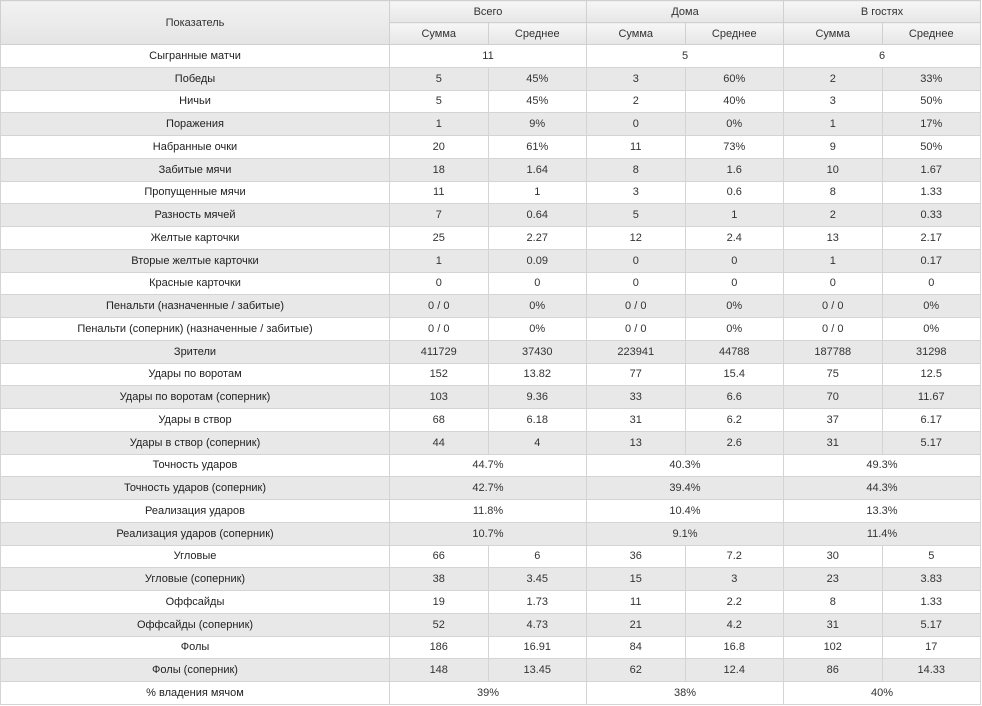 The width and height of the screenshot is (982, 706). I want to click on row-label: Угловые (соперник), so click(195, 579).